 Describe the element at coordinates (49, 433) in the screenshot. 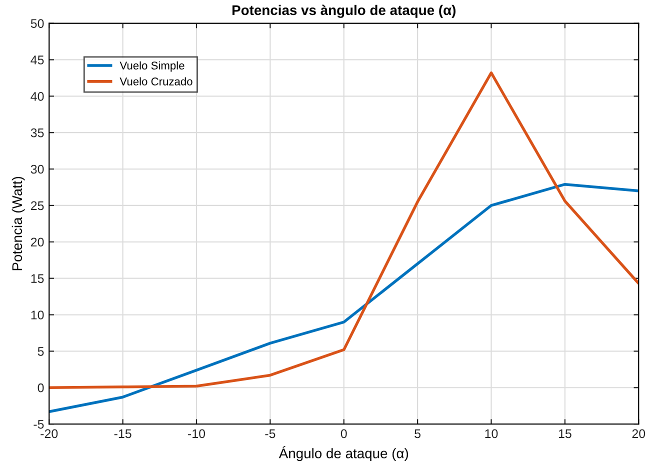

I see `x-tick-label: -20` at that location.